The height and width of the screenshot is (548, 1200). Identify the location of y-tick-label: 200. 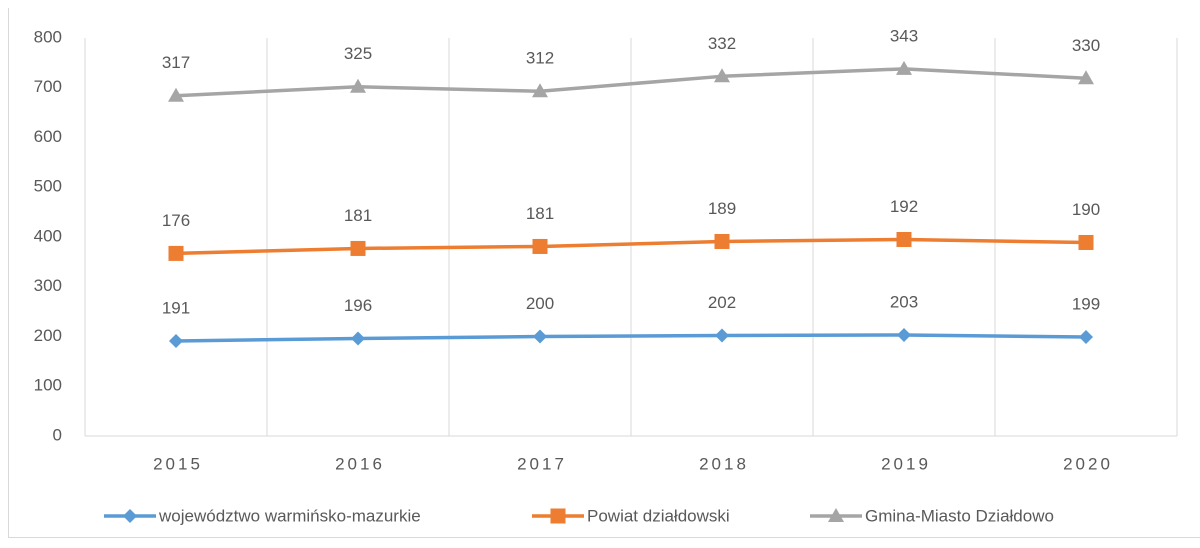
(48, 335).